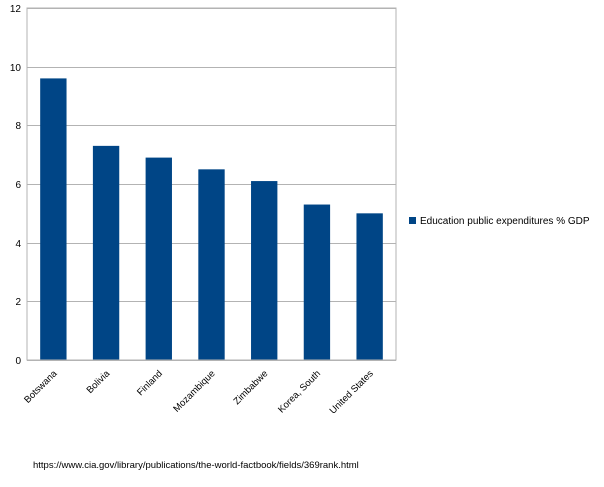 The image size is (604, 487). I want to click on x-tick-label: United States, so click(352, 392).